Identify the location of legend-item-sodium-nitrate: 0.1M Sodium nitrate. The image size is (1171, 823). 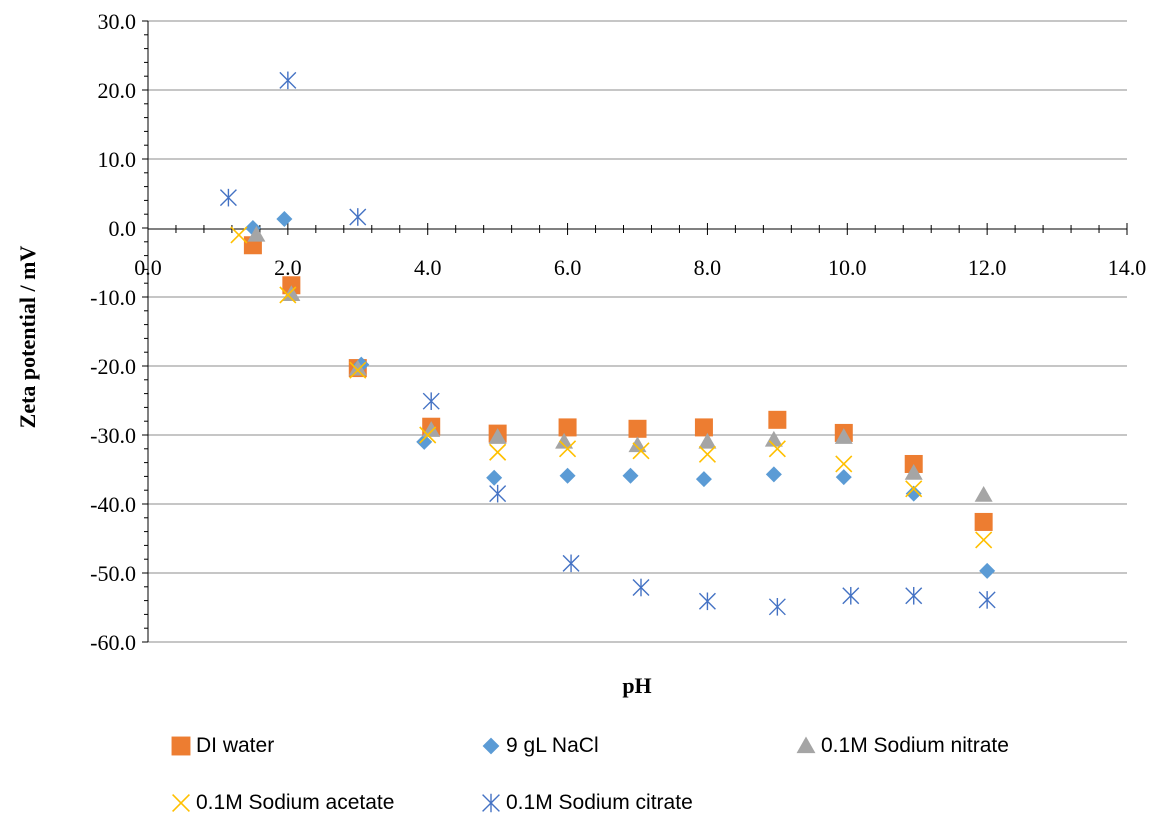
(902, 746).